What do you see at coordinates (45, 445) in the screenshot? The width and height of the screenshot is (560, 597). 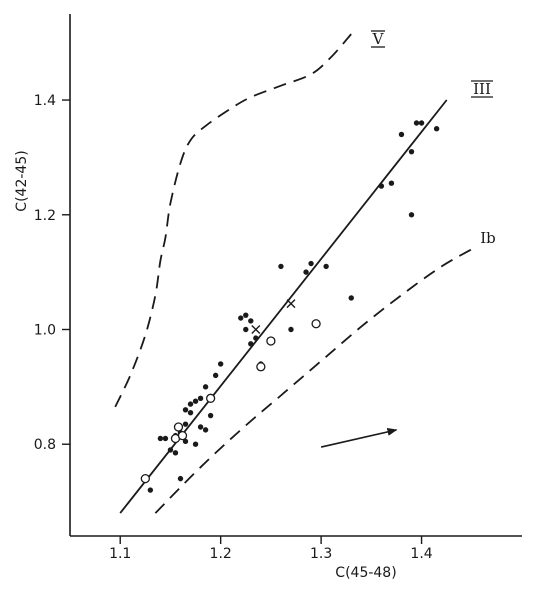 I see `y-tick-label: 0.8` at bounding box center [45, 445].